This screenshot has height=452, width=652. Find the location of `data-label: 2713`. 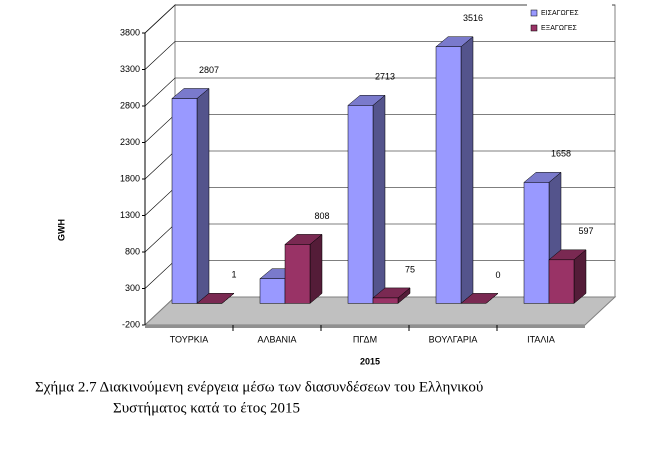

data-label: 2713 is located at coordinates (385, 77).